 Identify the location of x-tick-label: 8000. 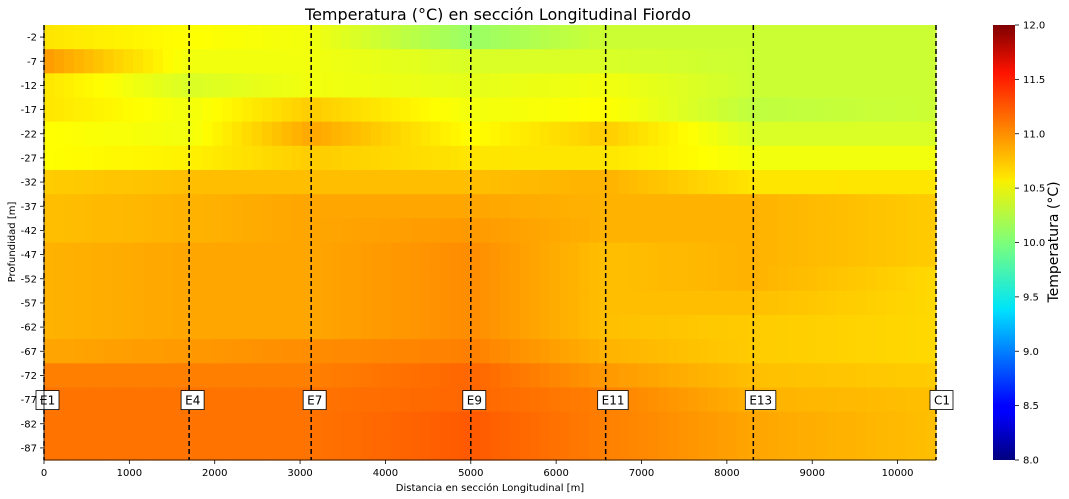
(726, 473).